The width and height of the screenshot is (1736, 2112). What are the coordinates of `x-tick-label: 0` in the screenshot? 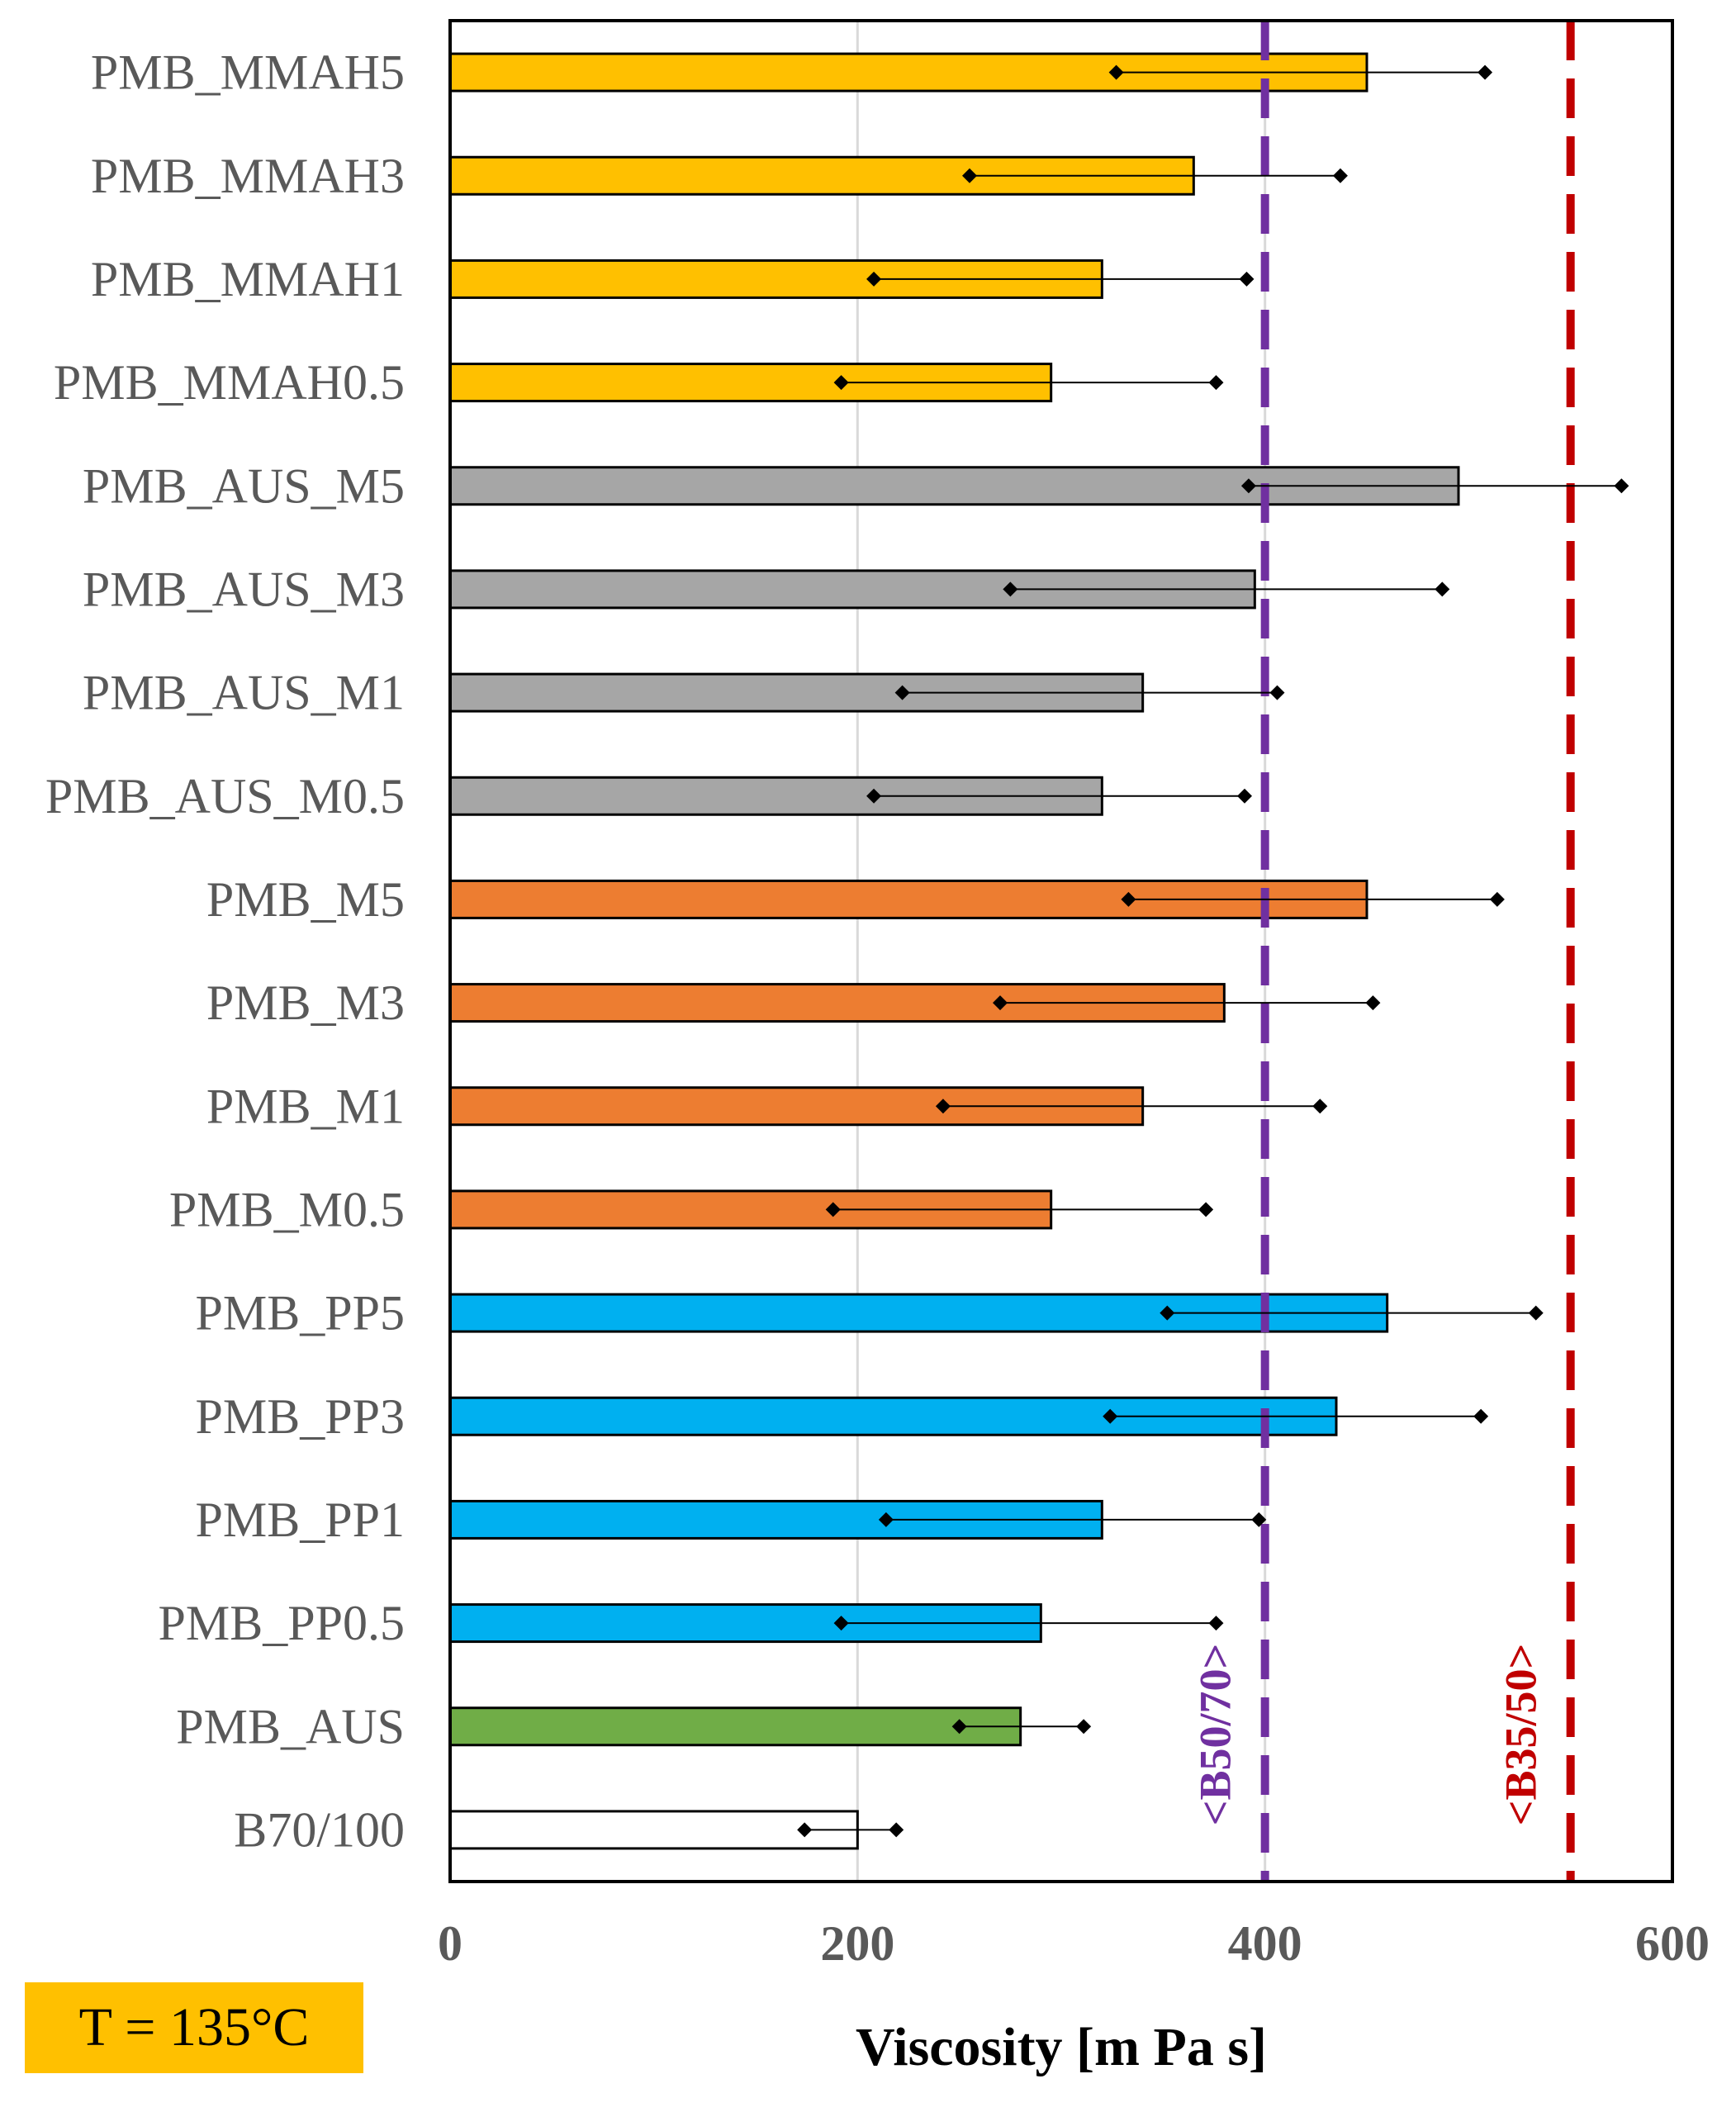 It's located at (450, 1944).